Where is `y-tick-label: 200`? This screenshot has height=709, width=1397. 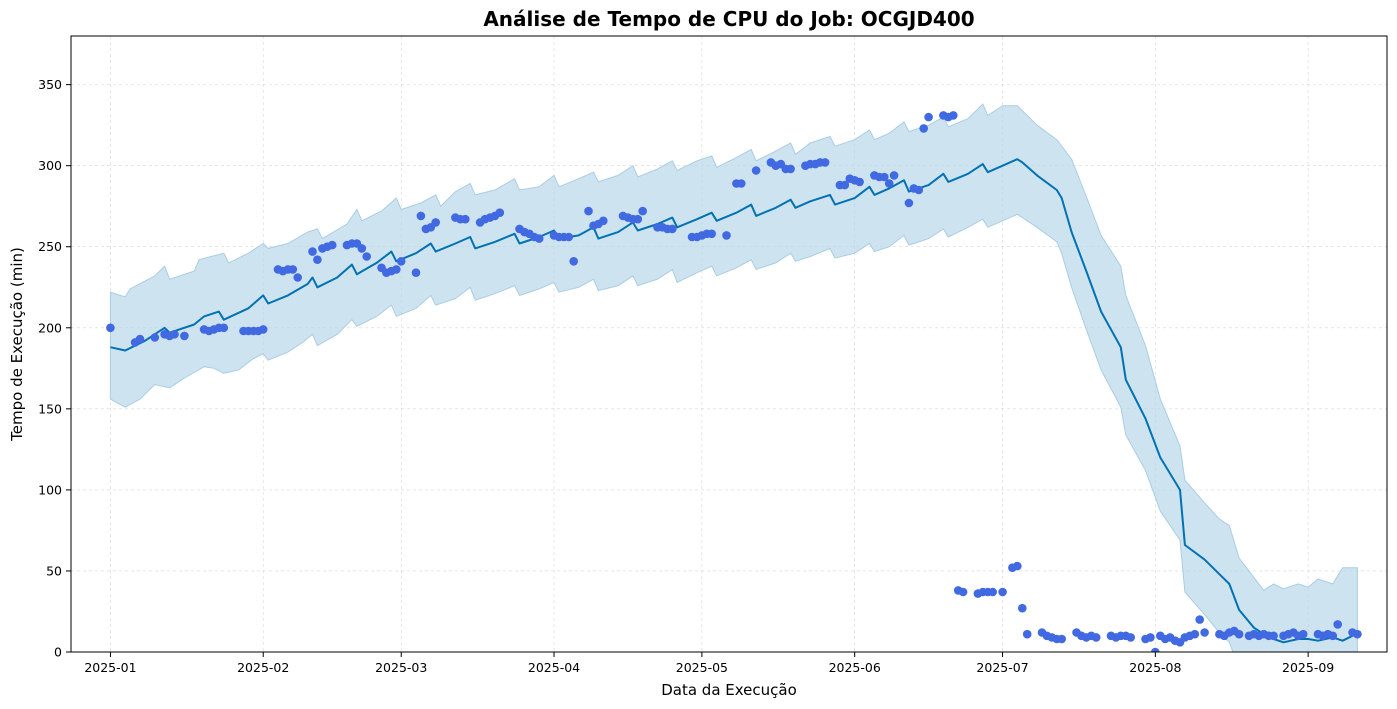
y-tick-label: 200 is located at coordinates (50, 327).